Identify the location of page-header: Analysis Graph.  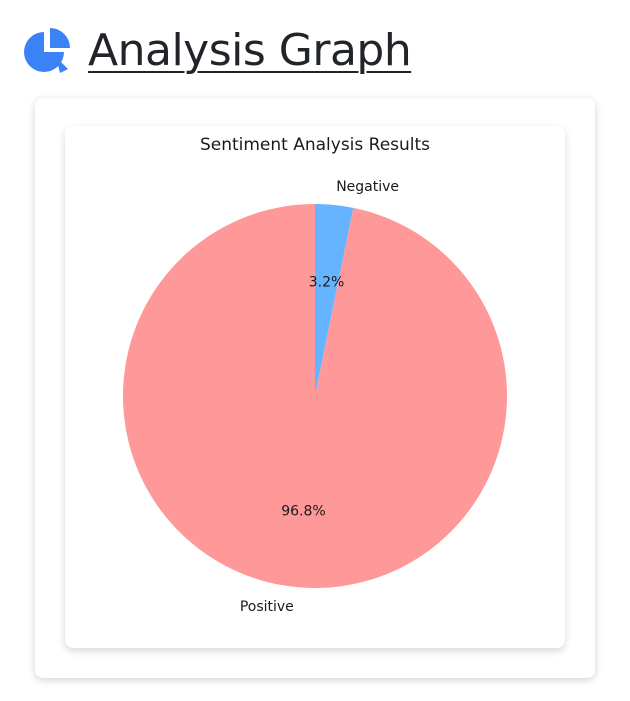
(216, 51).